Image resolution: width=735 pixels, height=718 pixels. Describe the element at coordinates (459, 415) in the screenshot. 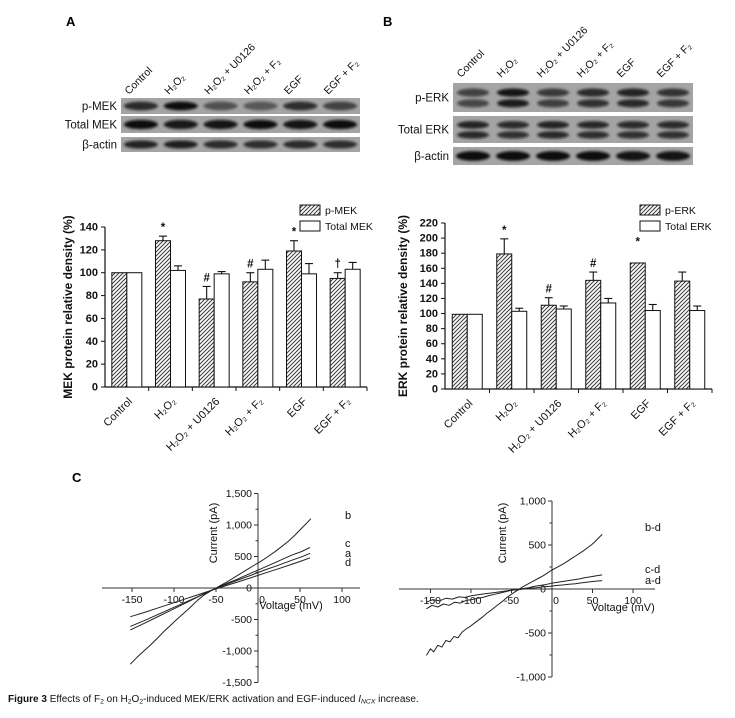

I see `category-label: Control` at that location.